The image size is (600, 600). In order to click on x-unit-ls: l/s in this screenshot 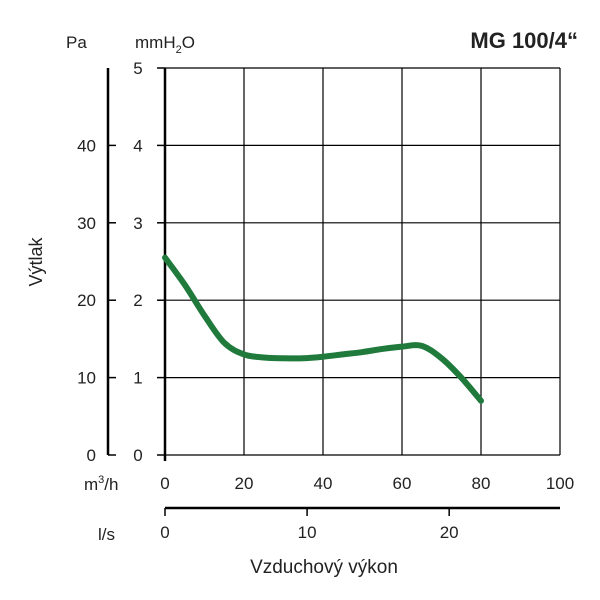, I will do `click(106, 534)`.